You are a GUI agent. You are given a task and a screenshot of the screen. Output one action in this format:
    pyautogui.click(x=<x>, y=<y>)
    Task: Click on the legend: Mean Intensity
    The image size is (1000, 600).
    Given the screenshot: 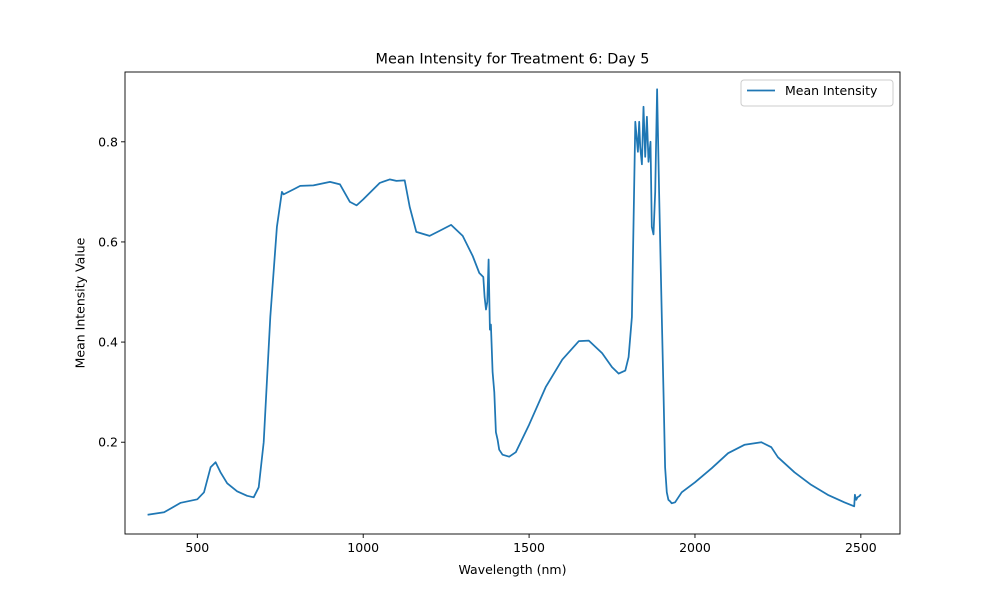 What is the action you would take?
    pyautogui.click(x=817, y=93)
    